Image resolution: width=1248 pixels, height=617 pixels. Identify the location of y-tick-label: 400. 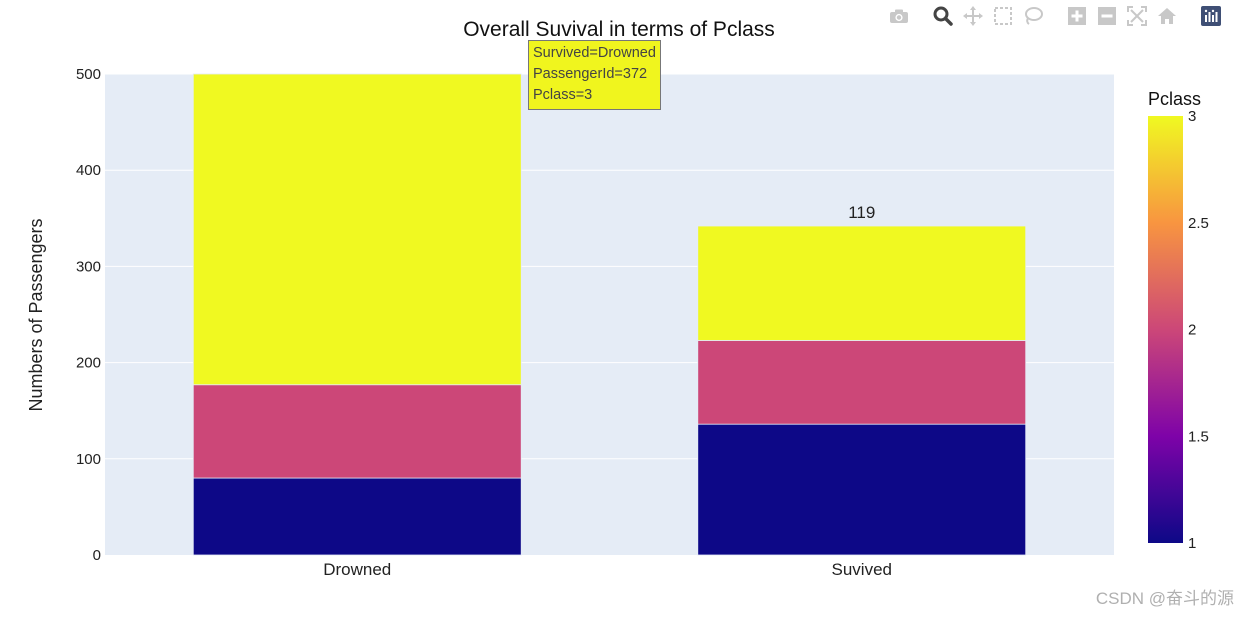
(88, 170).